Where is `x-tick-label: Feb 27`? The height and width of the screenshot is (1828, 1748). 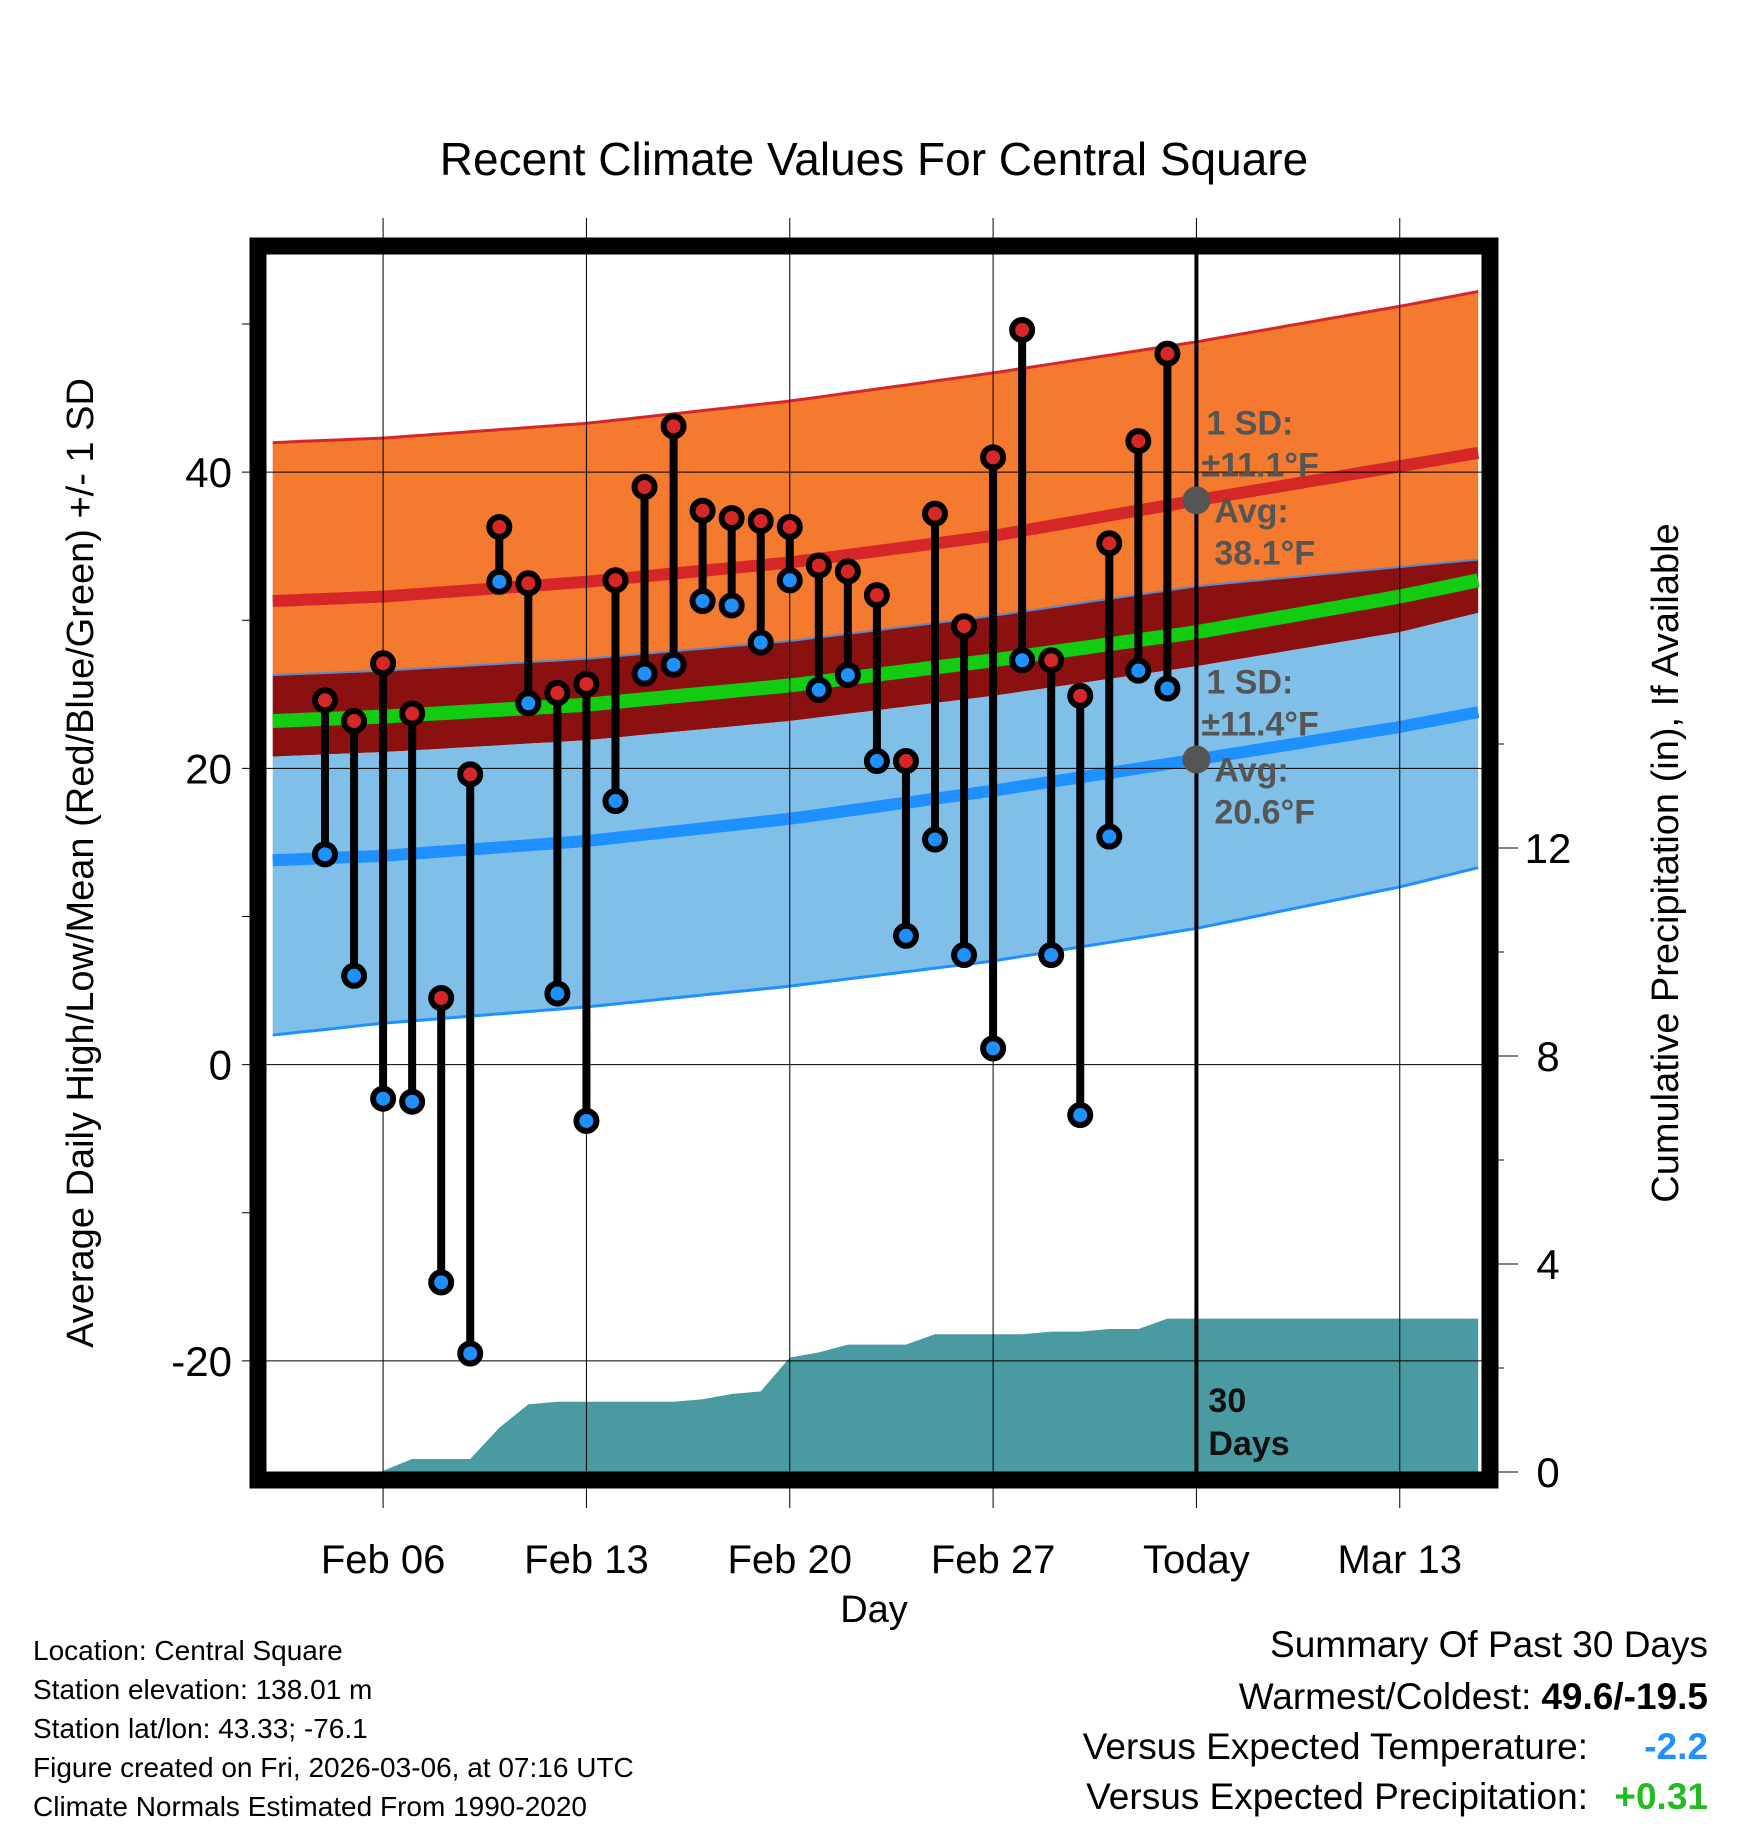
x-tick-label: Feb 27 is located at coordinates (993, 1560).